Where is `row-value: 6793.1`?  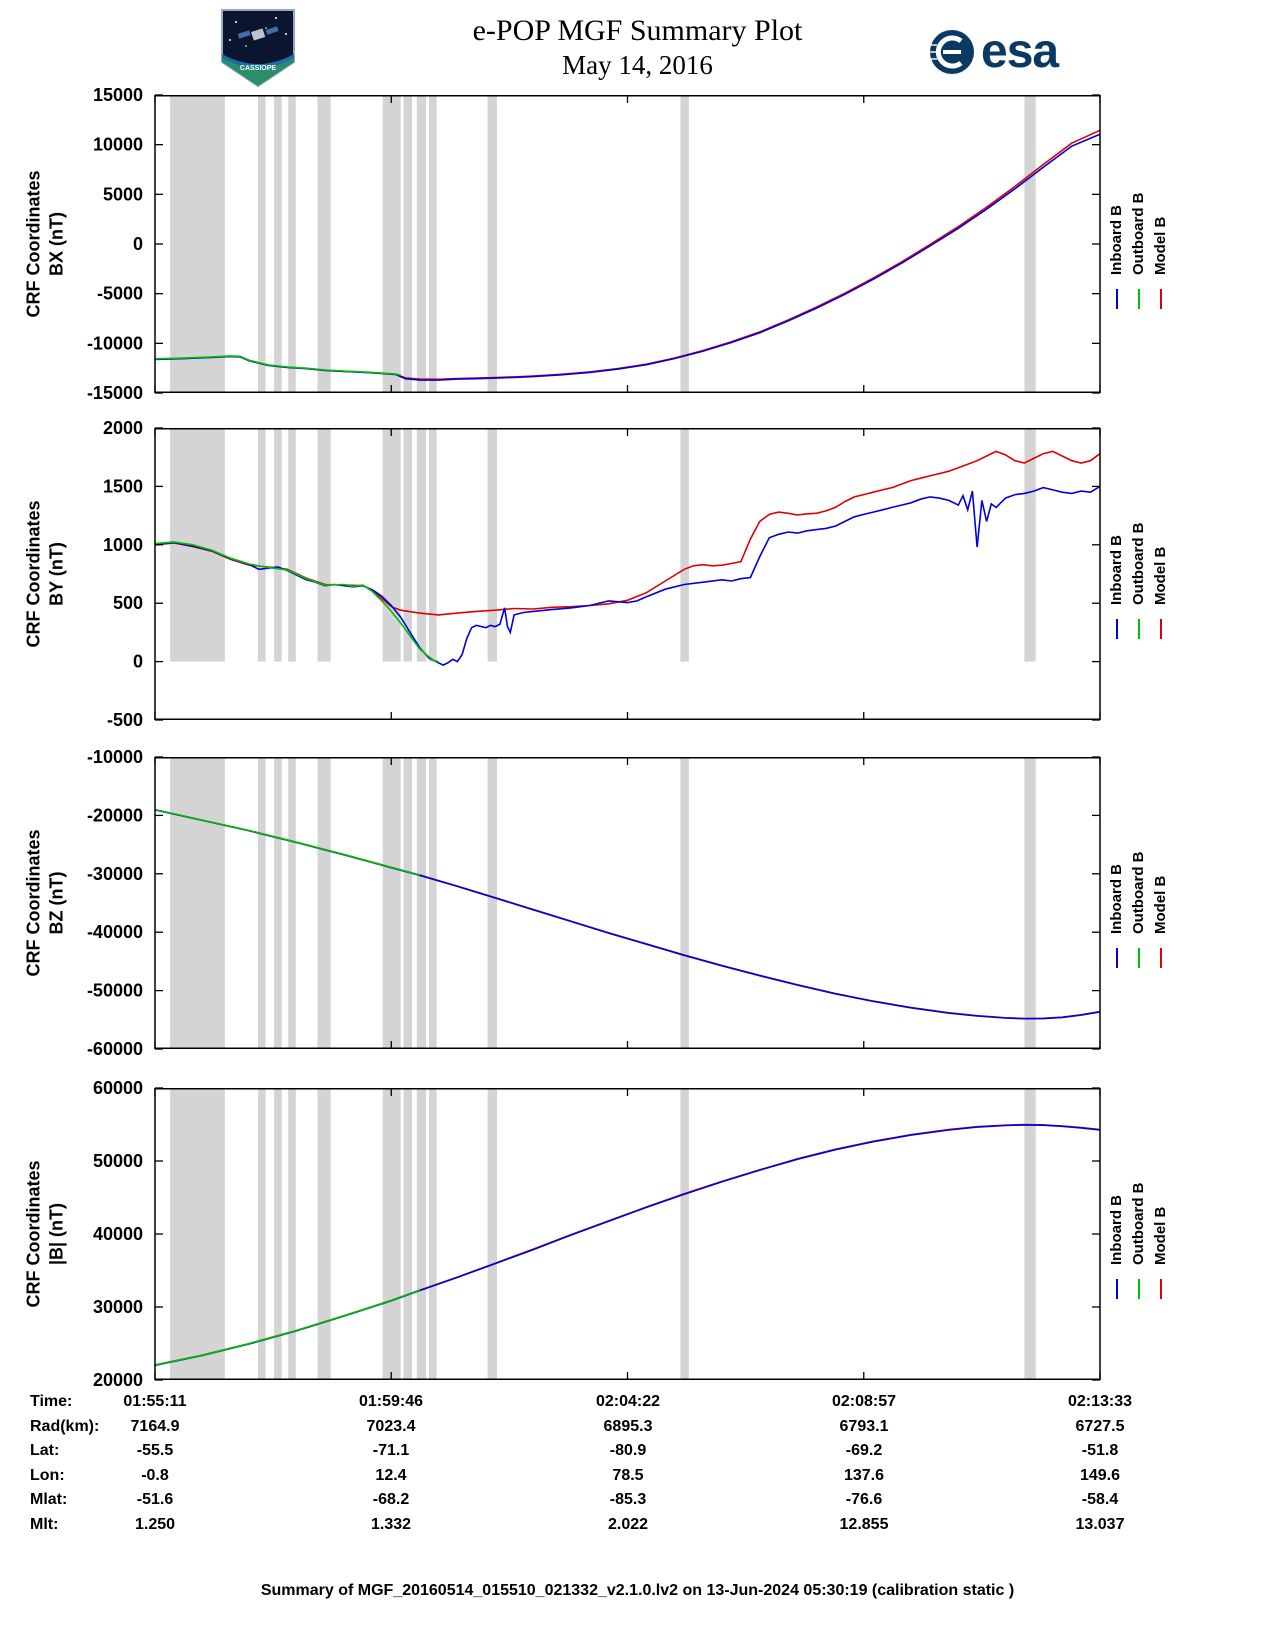 row-value: 6793.1 is located at coordinates (864, 1426).